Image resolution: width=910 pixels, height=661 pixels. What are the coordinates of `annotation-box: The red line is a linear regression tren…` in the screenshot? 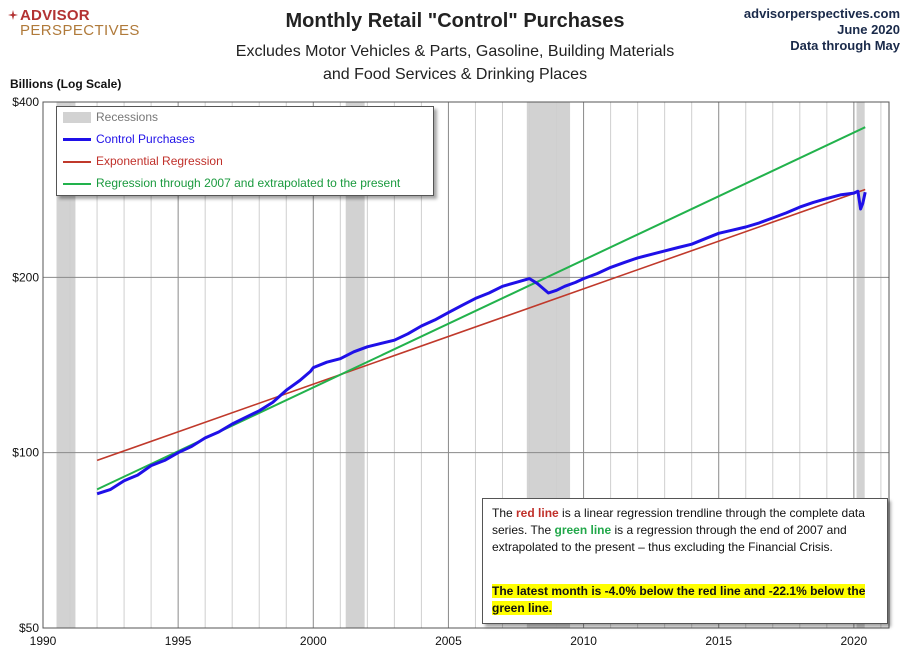 It's located at (685, 561).